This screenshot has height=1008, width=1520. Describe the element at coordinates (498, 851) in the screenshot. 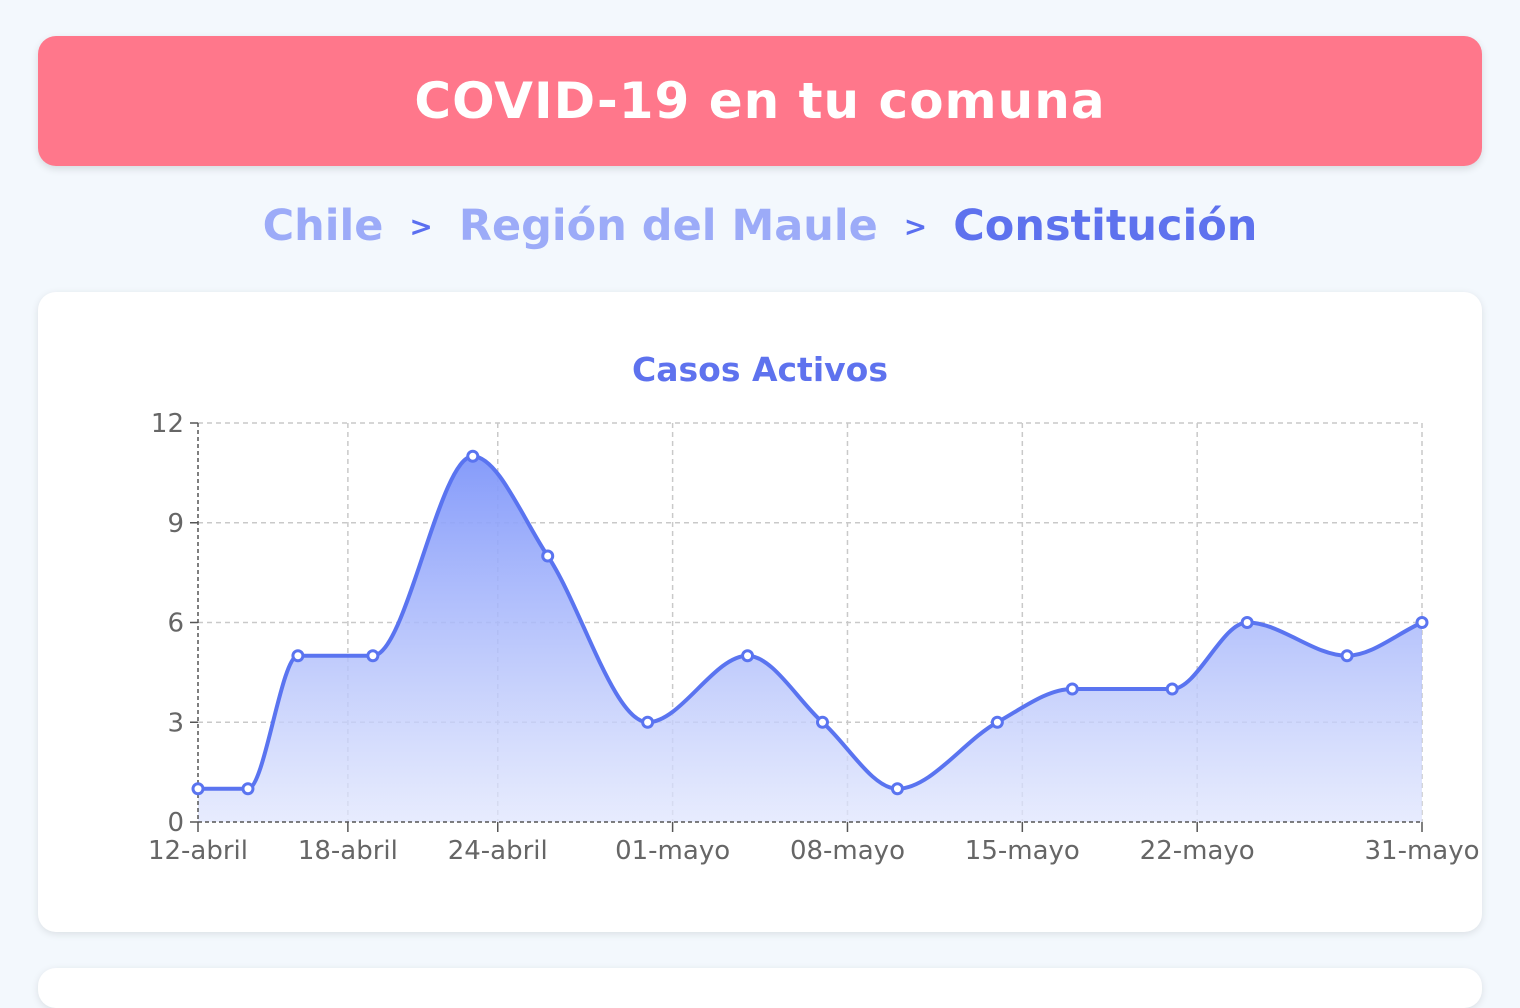

I see `x-tick-label: 24-abril` at that location.